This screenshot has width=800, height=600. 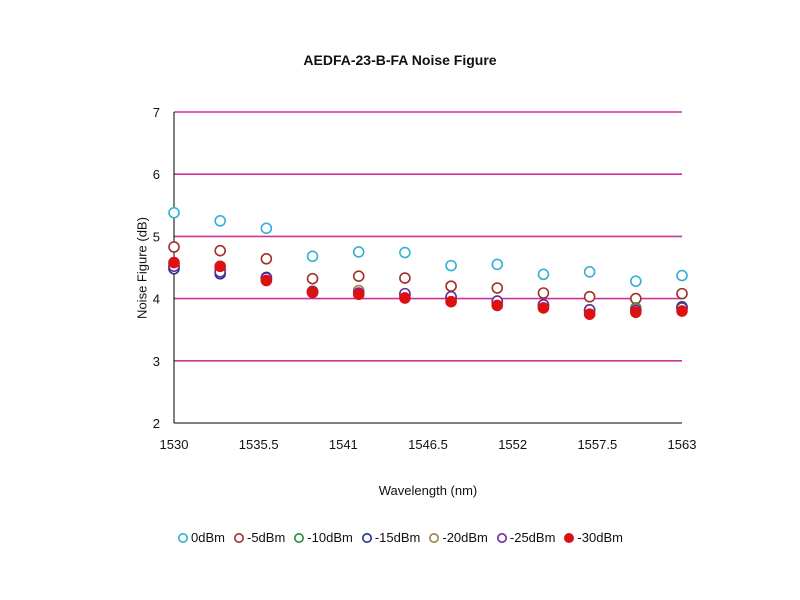 I want to click on legend-label: -15dBm, so click(x=397, y=537).